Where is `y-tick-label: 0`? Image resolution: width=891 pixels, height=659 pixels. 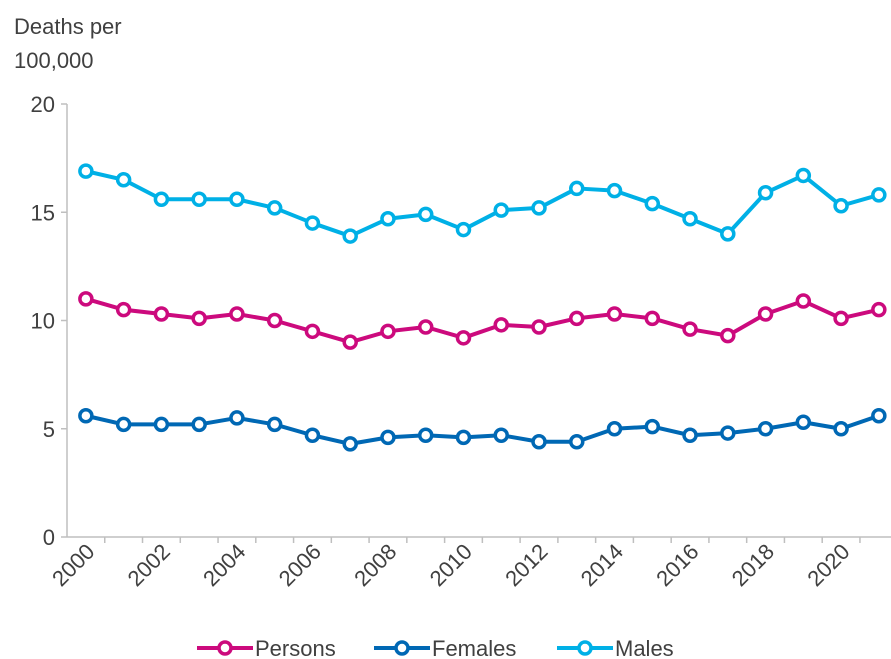
y-tick-label: 0 is located at coordinates (49, 537).